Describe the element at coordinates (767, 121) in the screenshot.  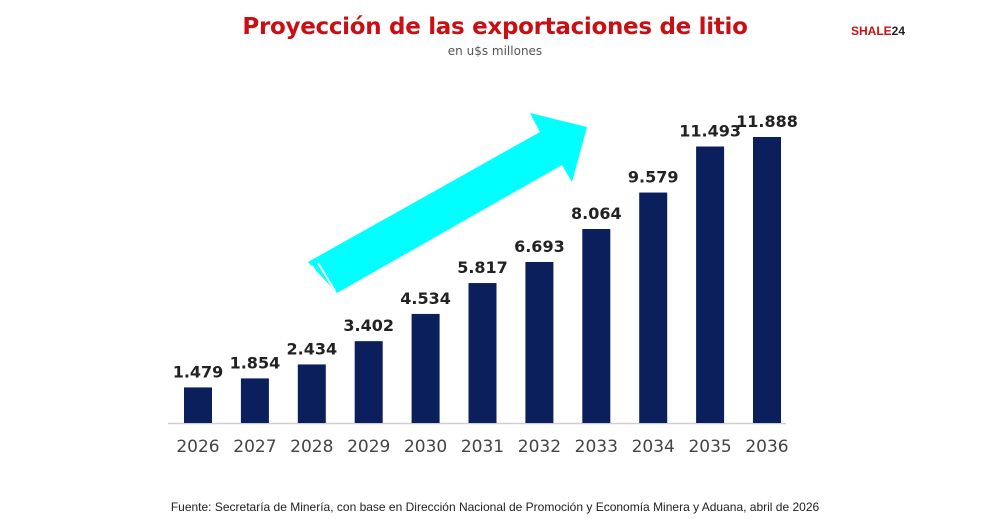
I see `data-label: 11.888` at that location.